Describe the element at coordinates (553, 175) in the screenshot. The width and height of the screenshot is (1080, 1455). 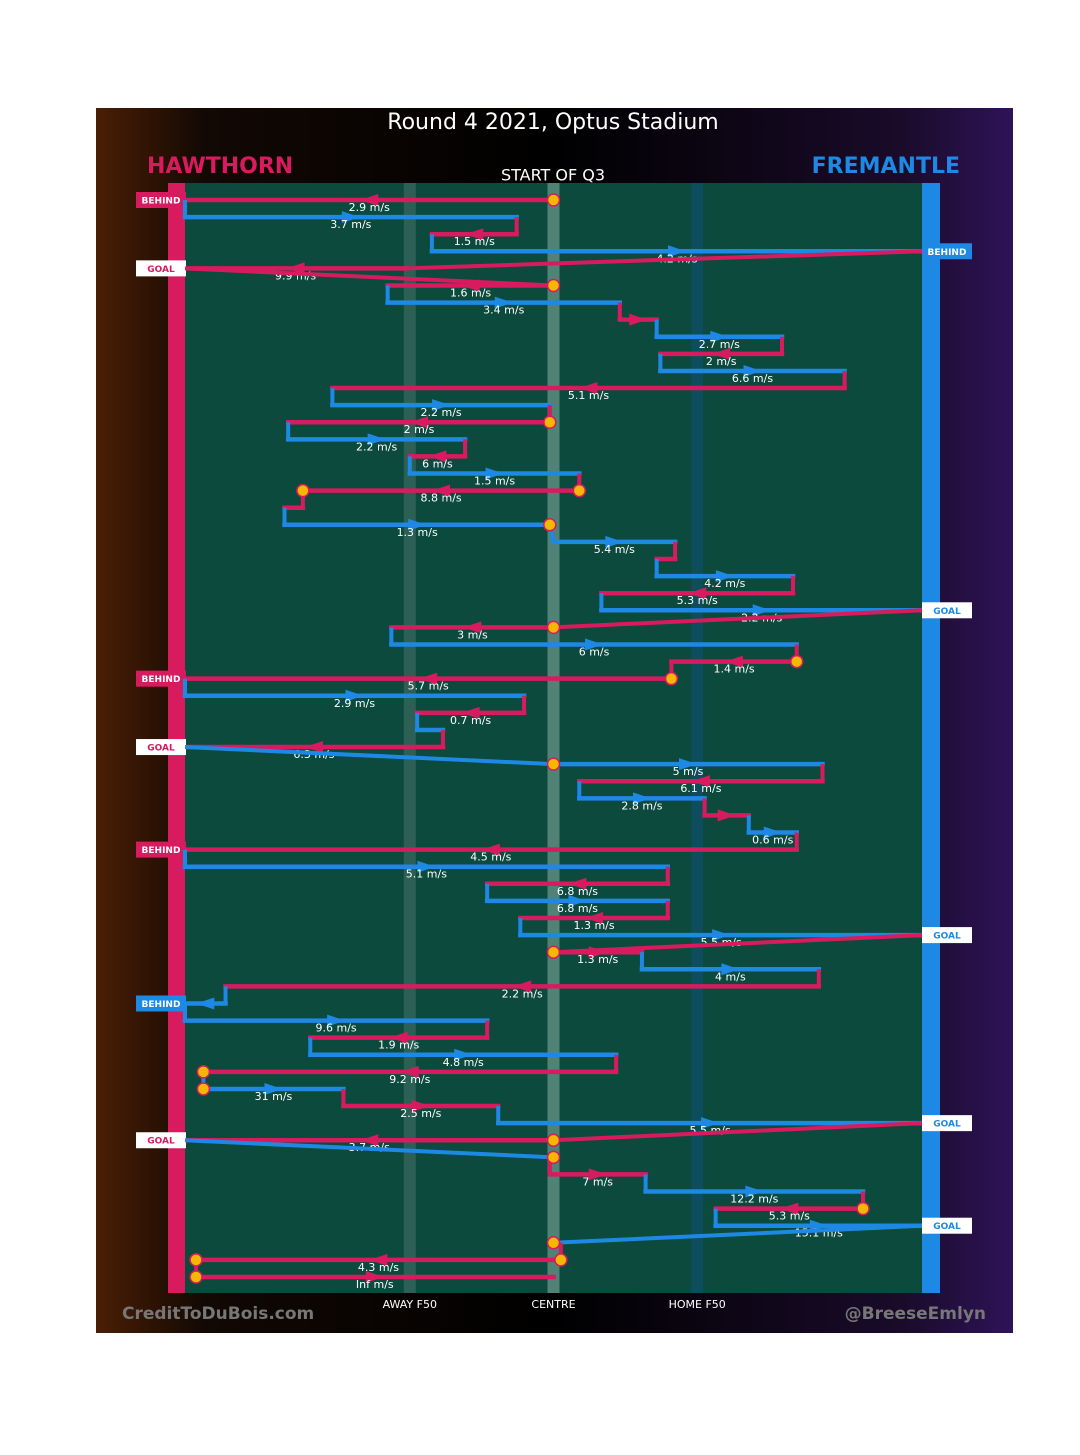
I see `subtitle: START OF Q3` at that location.